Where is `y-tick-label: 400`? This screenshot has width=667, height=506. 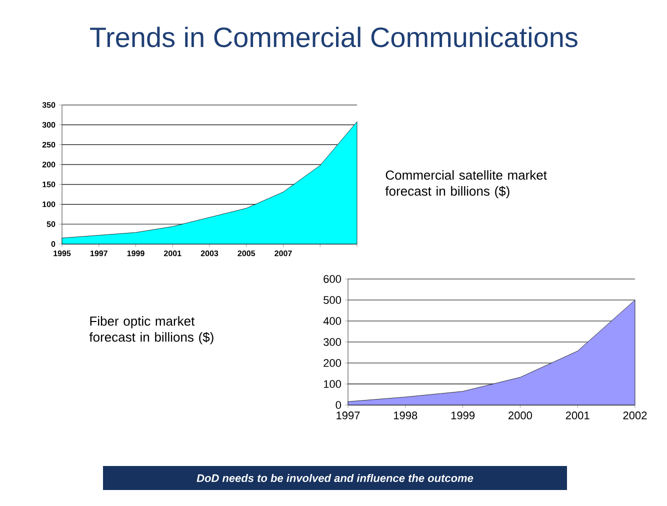
y-tick-label: 400 is located at coordinates (332, 321).